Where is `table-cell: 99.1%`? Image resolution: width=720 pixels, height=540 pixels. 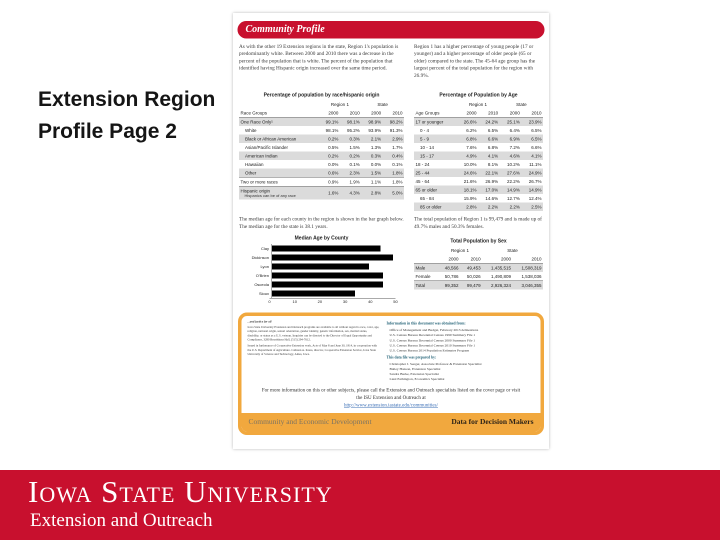
table-cell: 99.1% is located at coordinates (332, 122).